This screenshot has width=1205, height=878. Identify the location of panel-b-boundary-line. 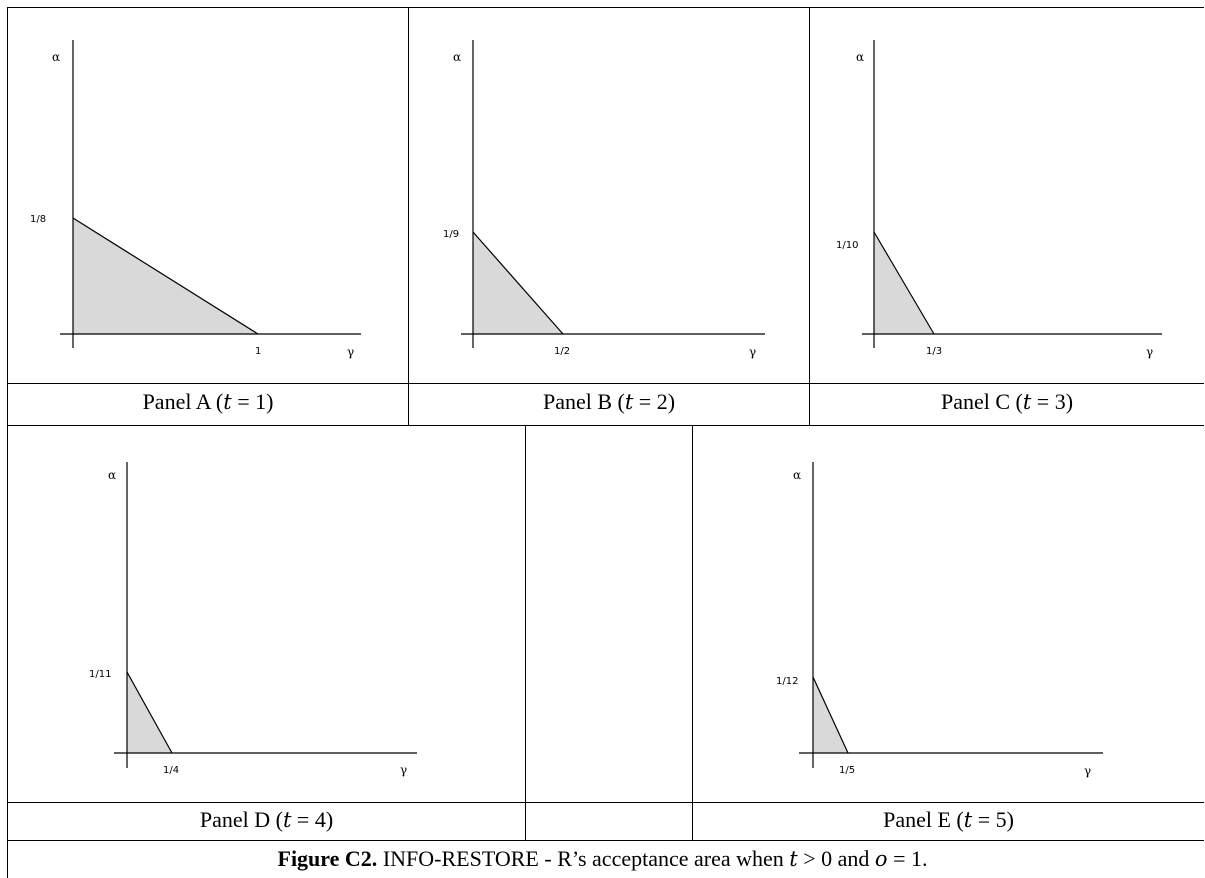
(518, 283).